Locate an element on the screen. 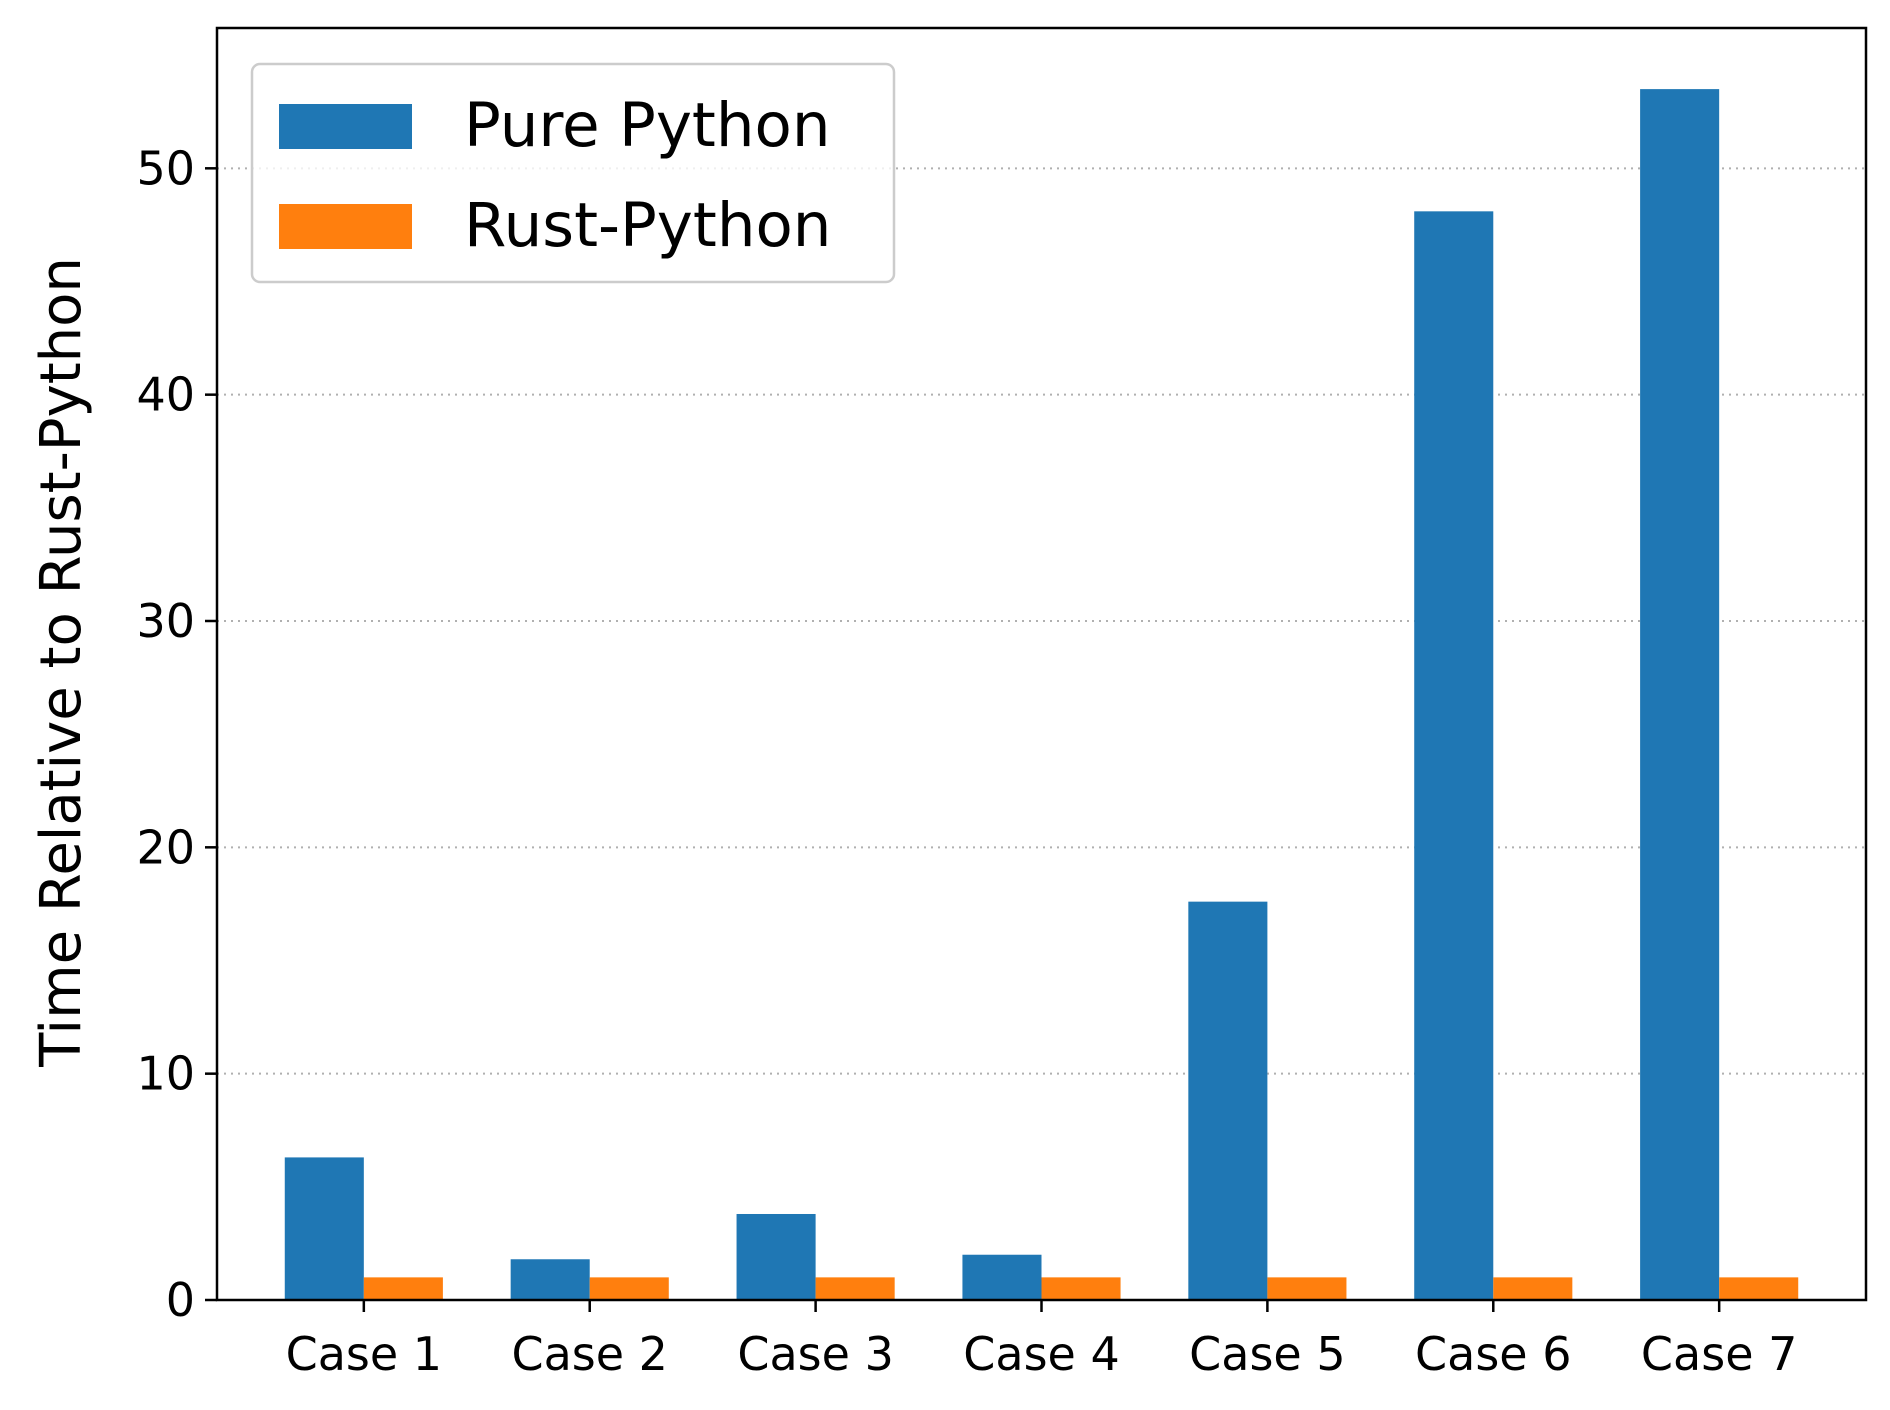  y-tick-label-30: 30 is located at coordinates (165, 621).